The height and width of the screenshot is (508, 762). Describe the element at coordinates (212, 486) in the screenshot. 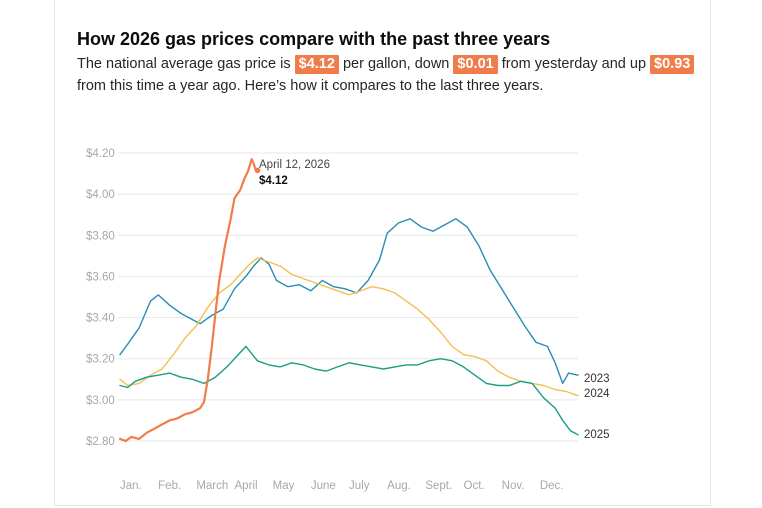

I see `x-tick-label: March` at that location.